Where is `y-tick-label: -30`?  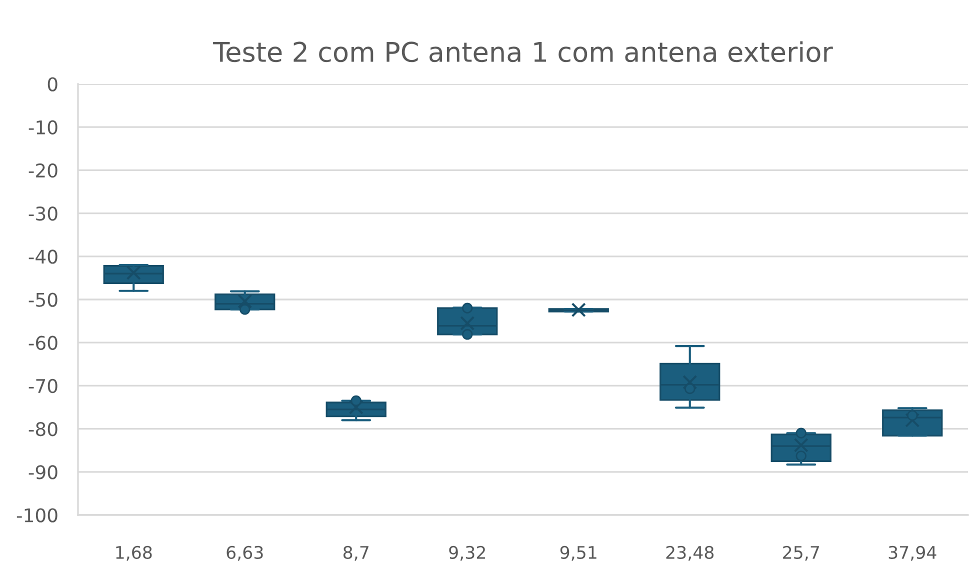 y-tick-label: -30 is located at coordinates (43, 213).